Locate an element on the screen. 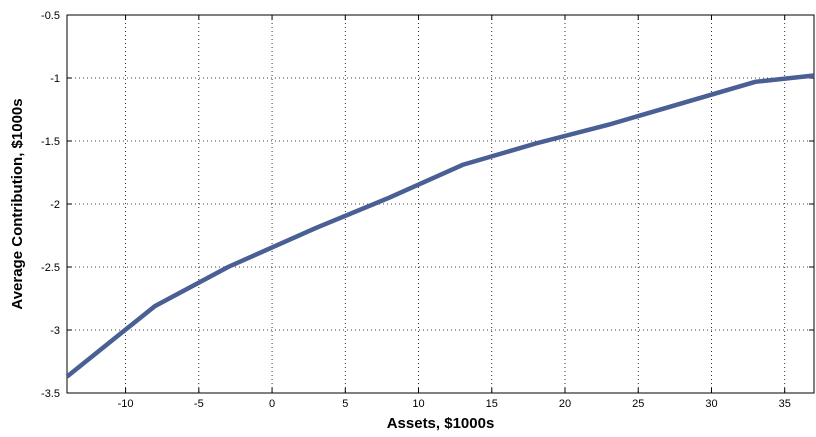 Image resolution: width=816 pixels, height=437 pixels. y-tick-label: -2.5 is located at coordinates (50, 268).